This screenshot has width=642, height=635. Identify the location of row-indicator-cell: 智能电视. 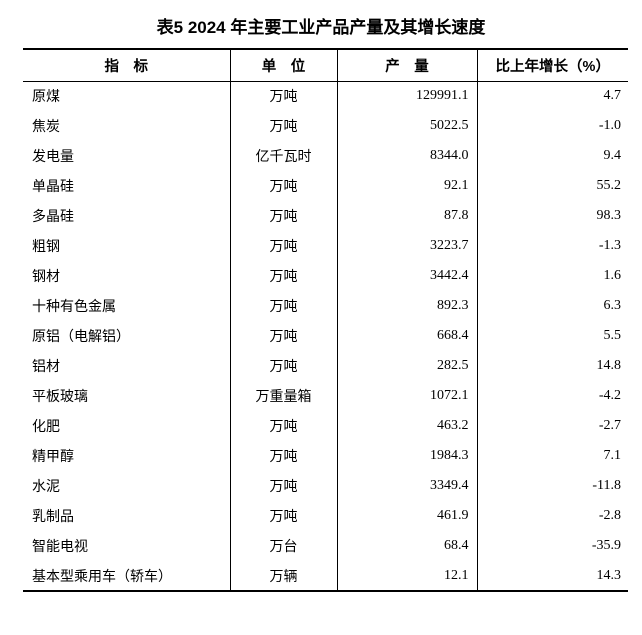
(60, 547).